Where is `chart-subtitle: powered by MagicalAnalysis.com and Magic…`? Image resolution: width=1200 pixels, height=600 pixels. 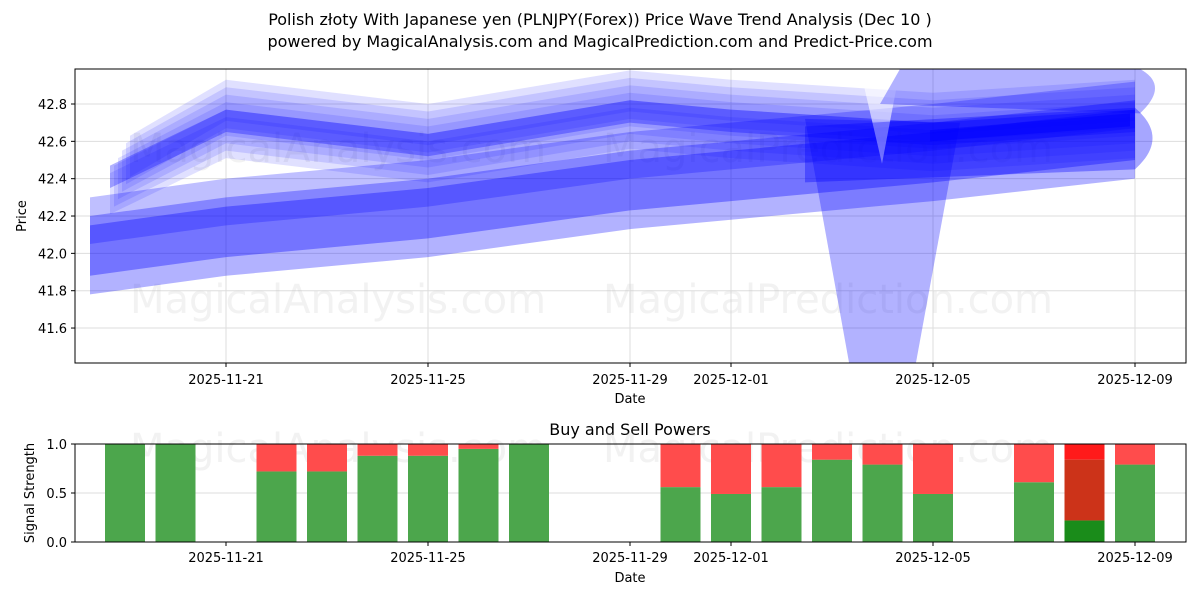
chart-subtitle: powered by MagicalAnalysis.com and Magic… is located at coordinates (600, 41).